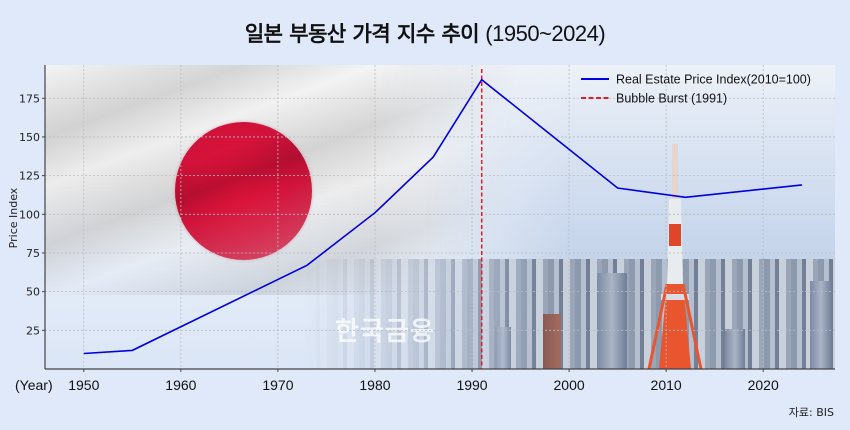  Describe the element at coordinates (33, 292) in the screenshot. I see `y-tick-label: 50` at that location.